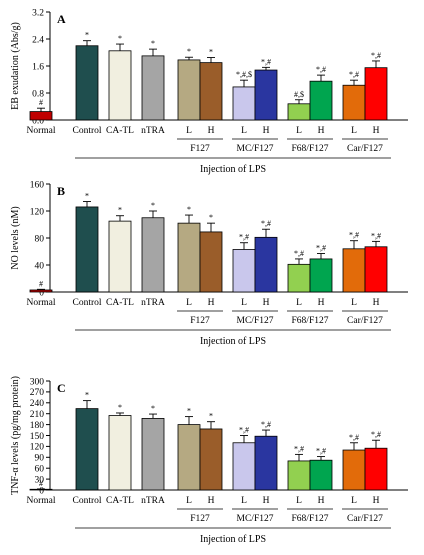  I want to click on panel-c-panel-letter: C, so click(61, 388).